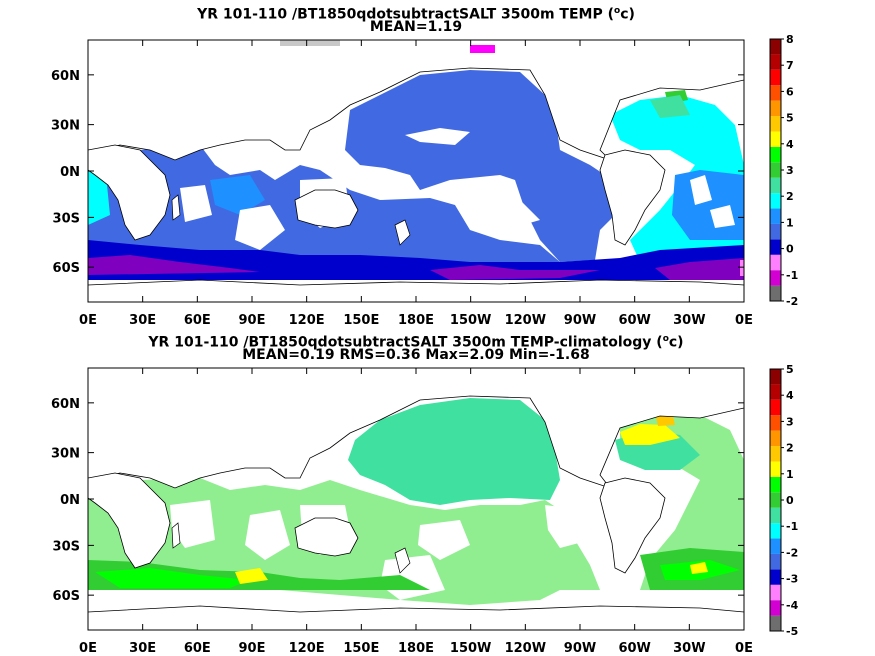 The width and height of the screenshot is (875, 656). What do you see at coordinates (790, 91) in the screenshot?
I see `colorbar-label: 6` at bounding box center [790, 91].